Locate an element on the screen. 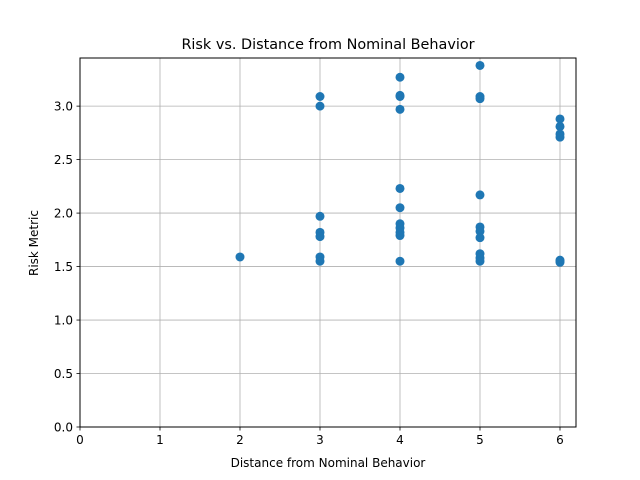 This screenshot has height=480, width=640. x-tick-label: 6 is located at coordinates (560, 440).